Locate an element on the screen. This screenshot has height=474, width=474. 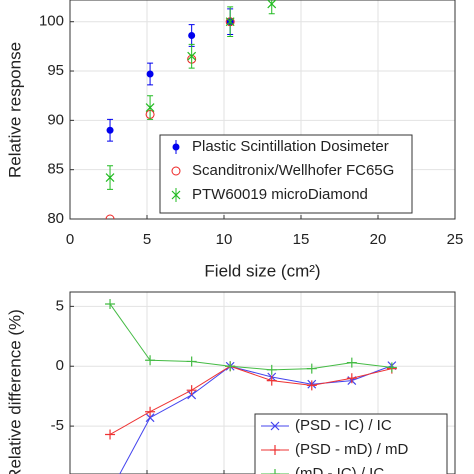
y-tick-label: 95 is located at coordinates (55, 70).